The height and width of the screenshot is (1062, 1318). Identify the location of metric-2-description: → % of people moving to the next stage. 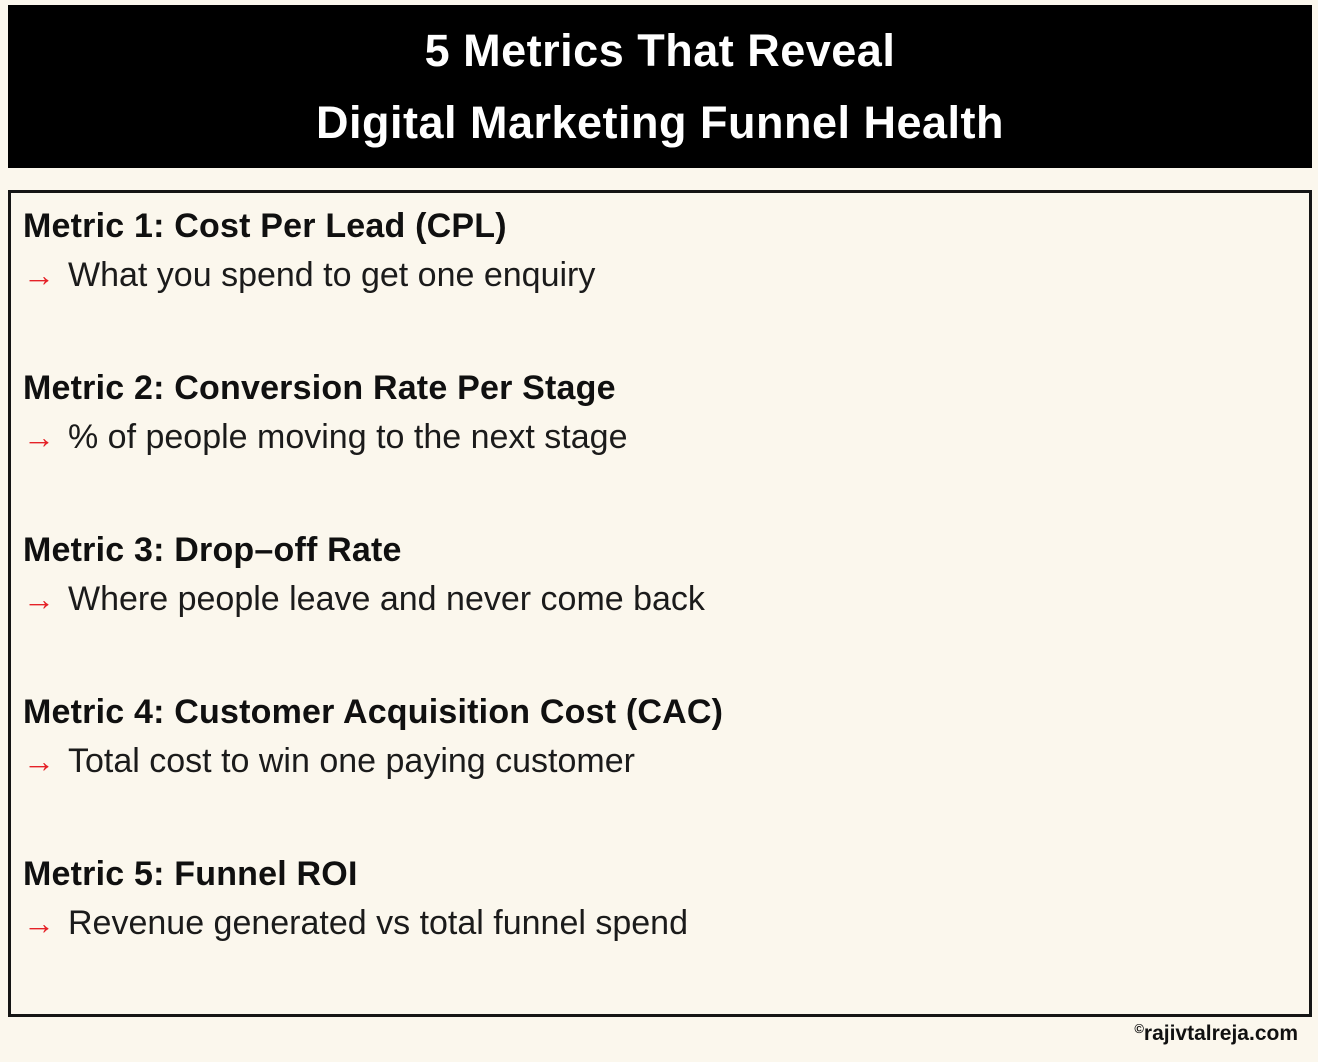
(659, 437).